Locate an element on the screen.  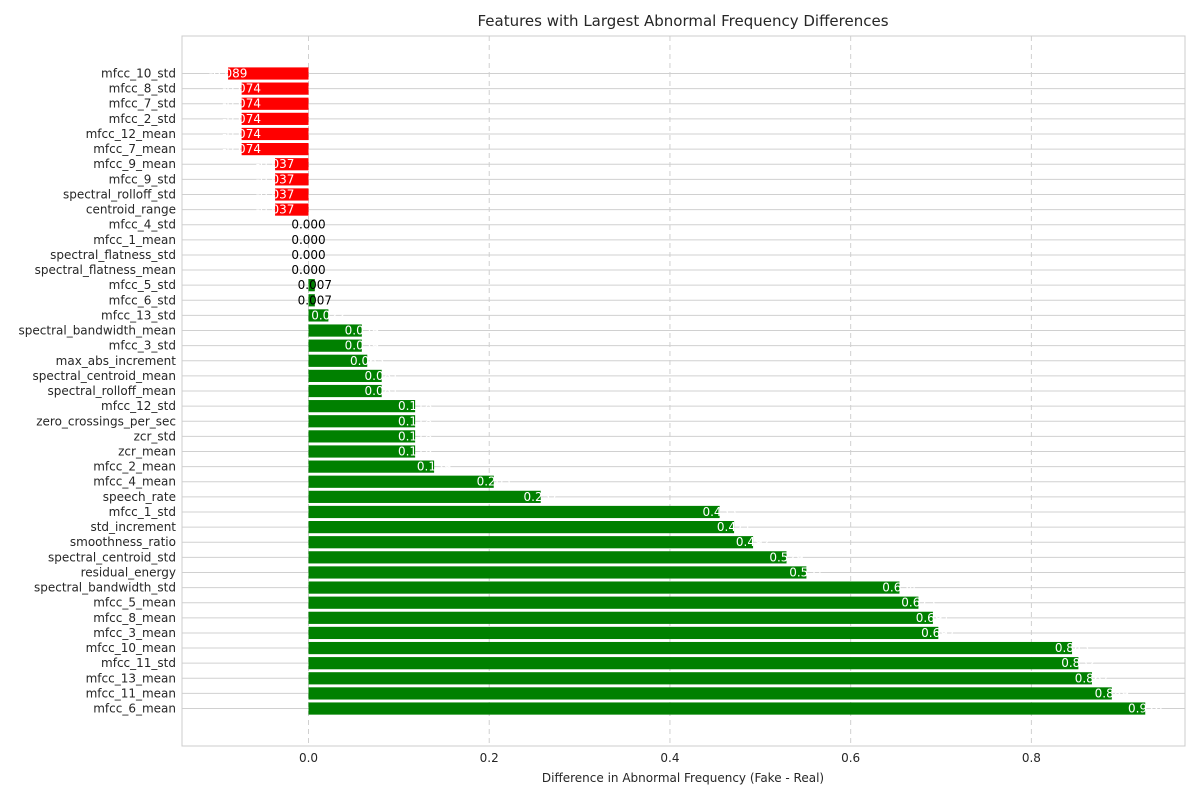
value-label: -0.089 is located at coordinates (228, 74).